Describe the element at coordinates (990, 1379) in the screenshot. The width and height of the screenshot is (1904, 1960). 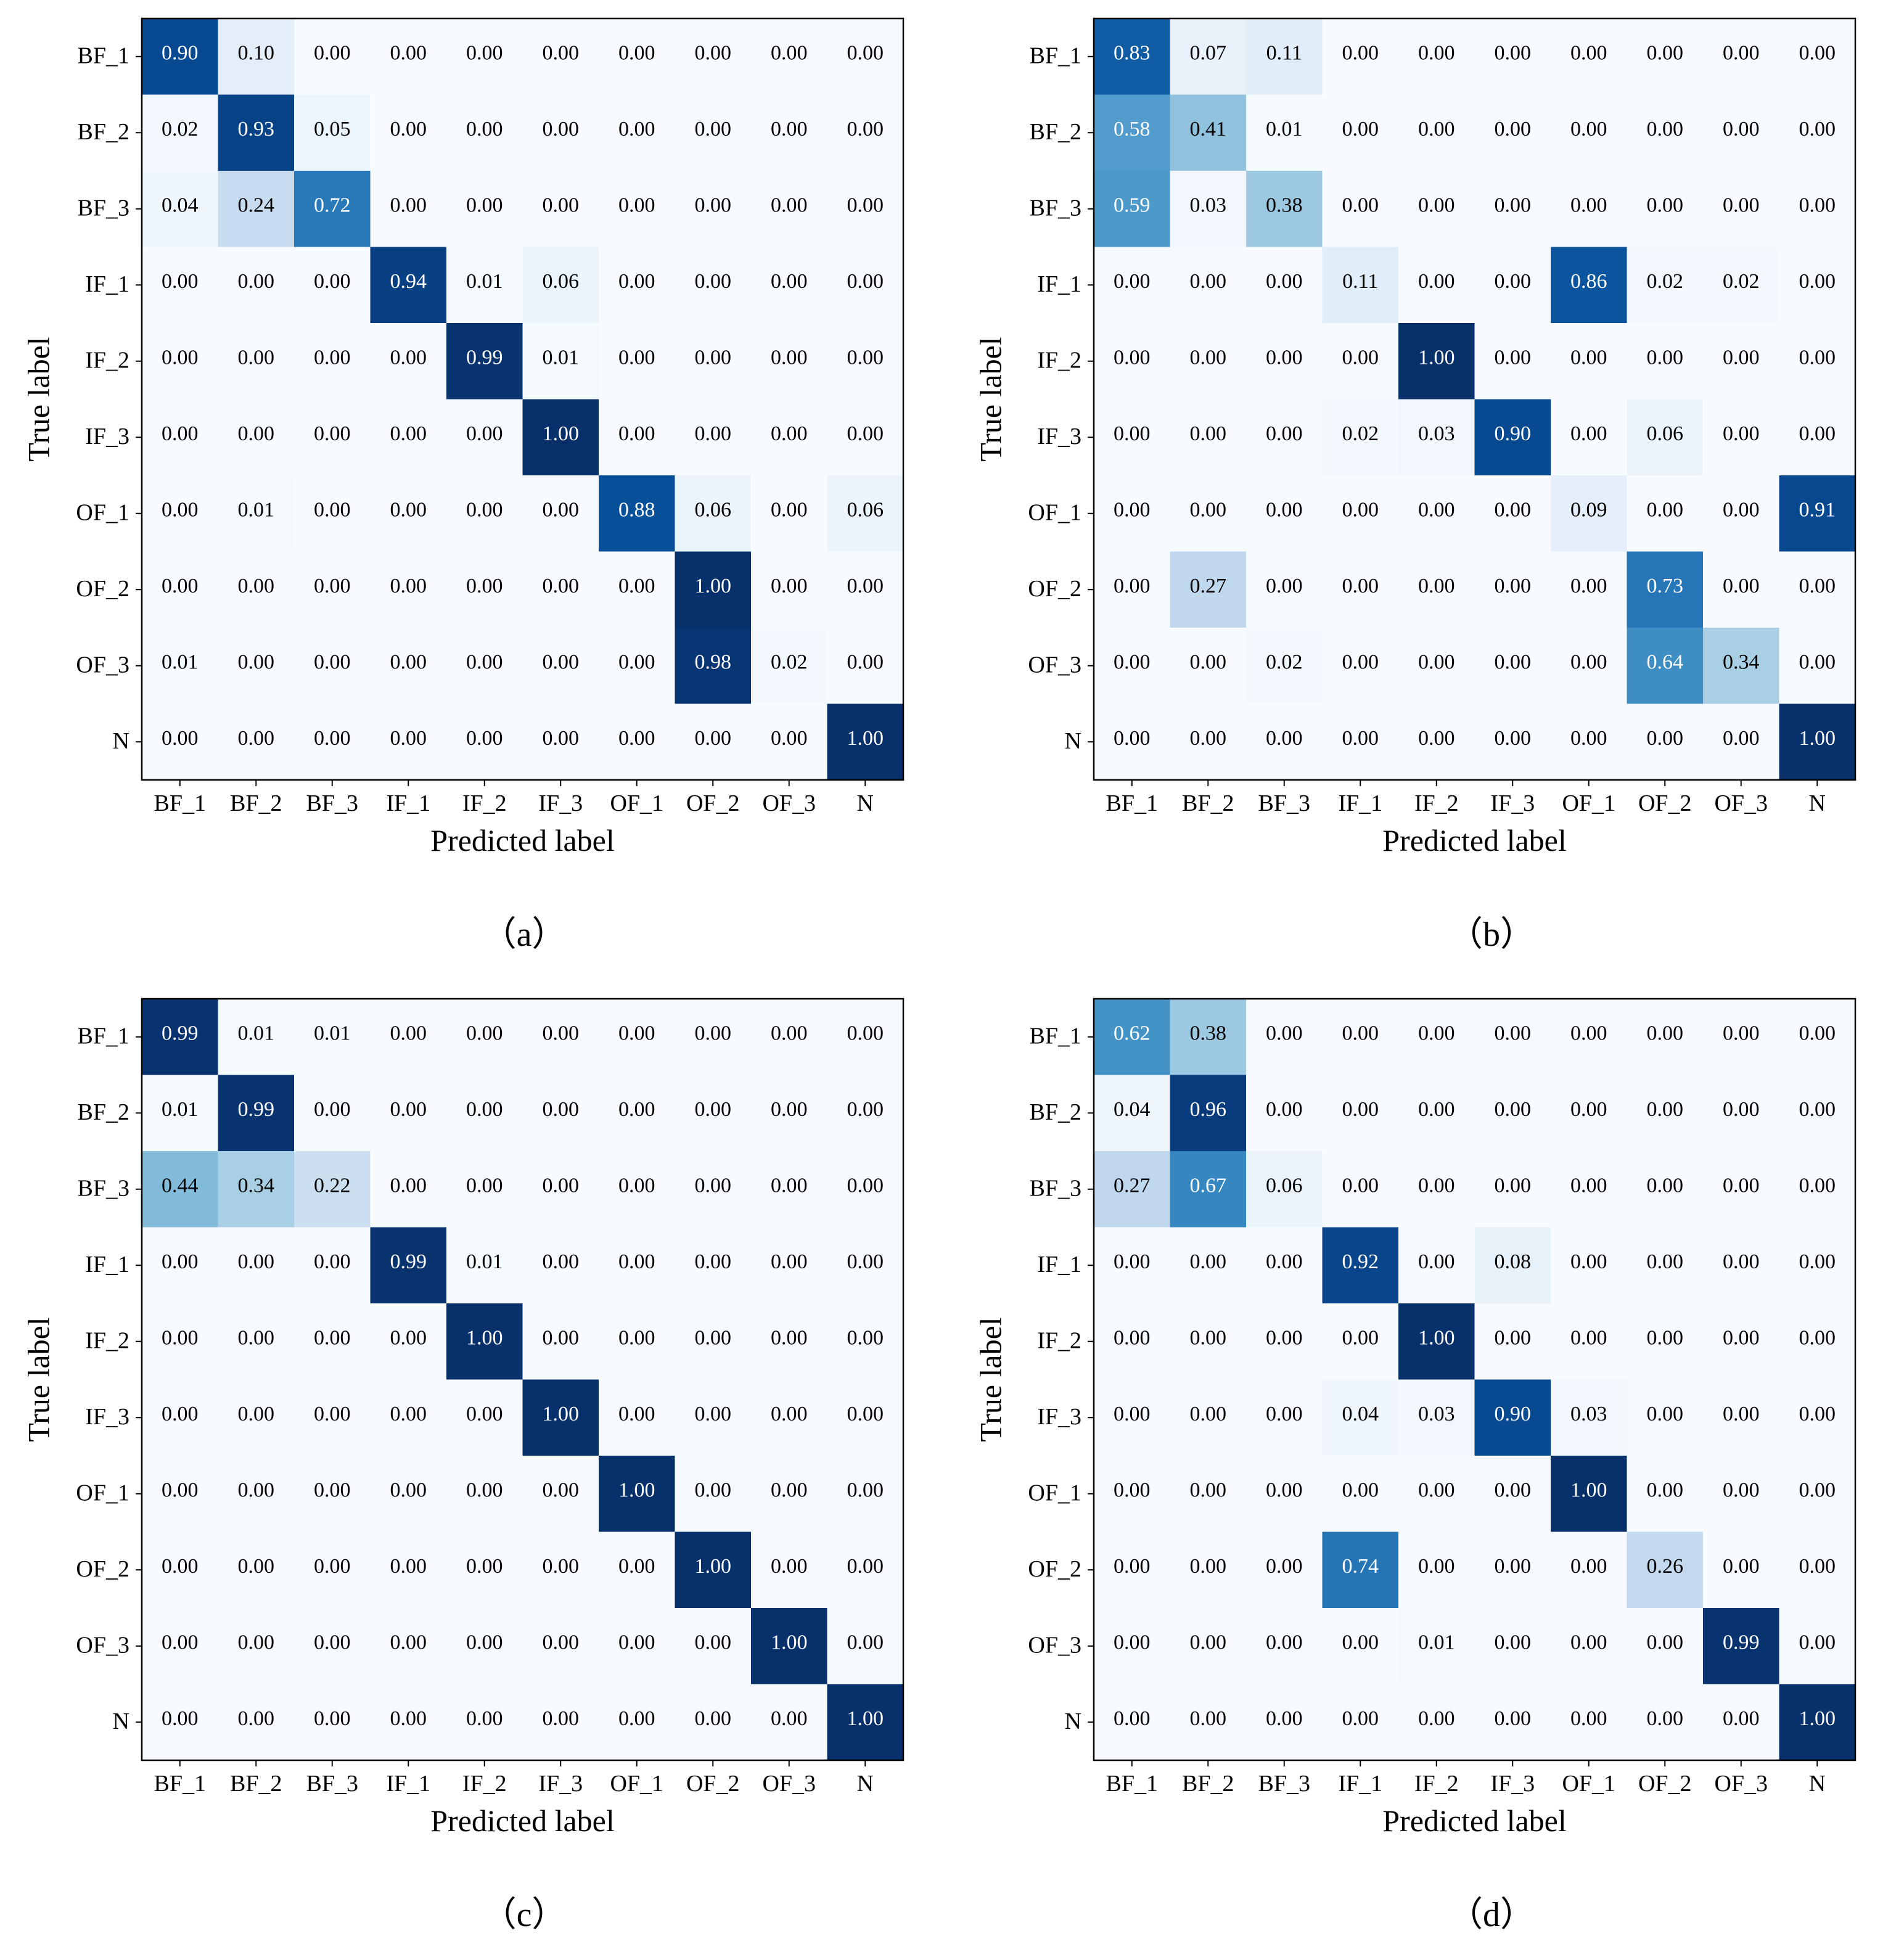
I see `y-axis-label: True label` at that location.